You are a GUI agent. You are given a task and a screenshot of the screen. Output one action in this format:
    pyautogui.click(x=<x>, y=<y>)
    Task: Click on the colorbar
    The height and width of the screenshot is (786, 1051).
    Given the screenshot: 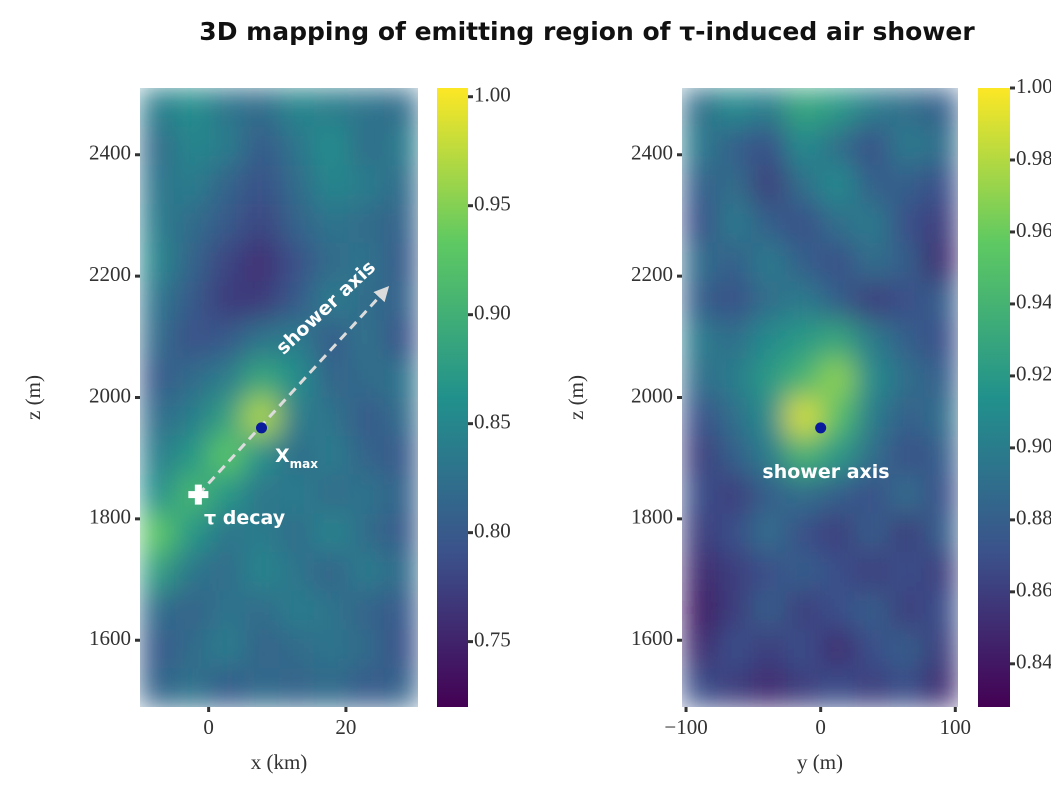 What is the action you would take?
    pyautogui.click(x=452, y=397)
    